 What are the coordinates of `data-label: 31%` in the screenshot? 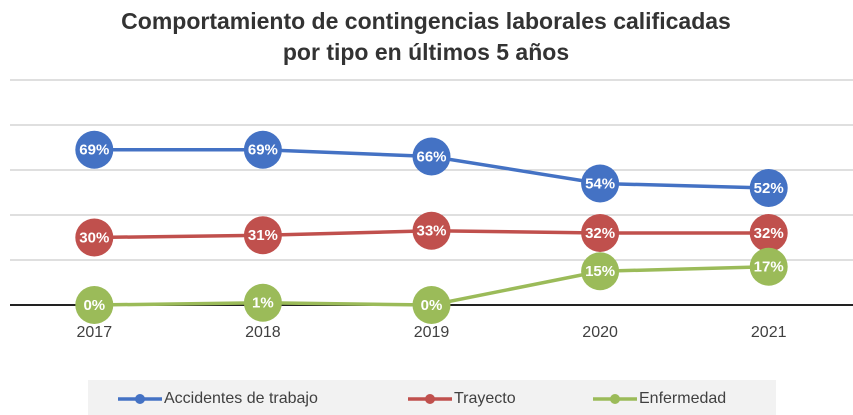 It's located at (263, 235).